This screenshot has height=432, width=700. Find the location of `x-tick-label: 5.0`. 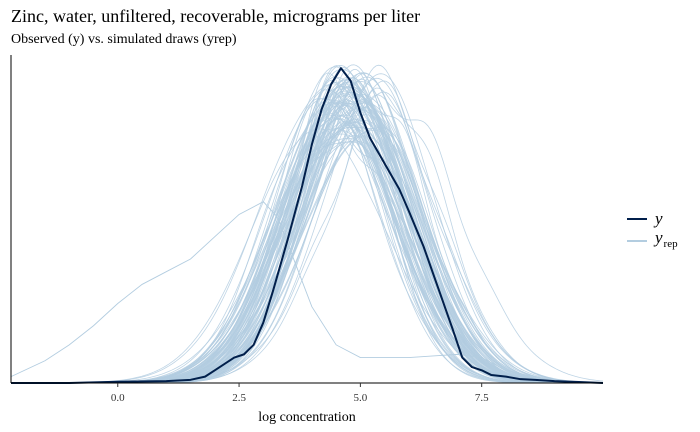

x-tick-label: 5.0 is located at coordinates (361, 398).